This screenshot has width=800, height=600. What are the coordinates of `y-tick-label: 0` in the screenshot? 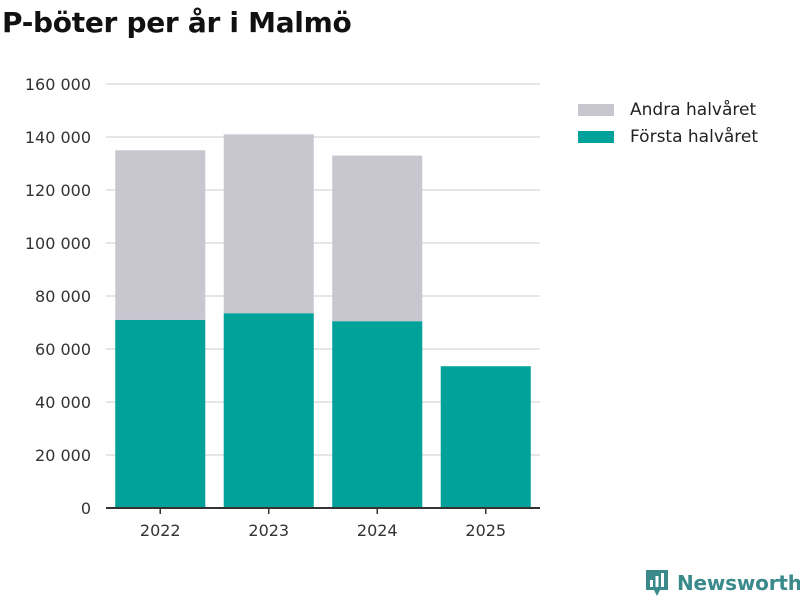 It's located at (86, 508).